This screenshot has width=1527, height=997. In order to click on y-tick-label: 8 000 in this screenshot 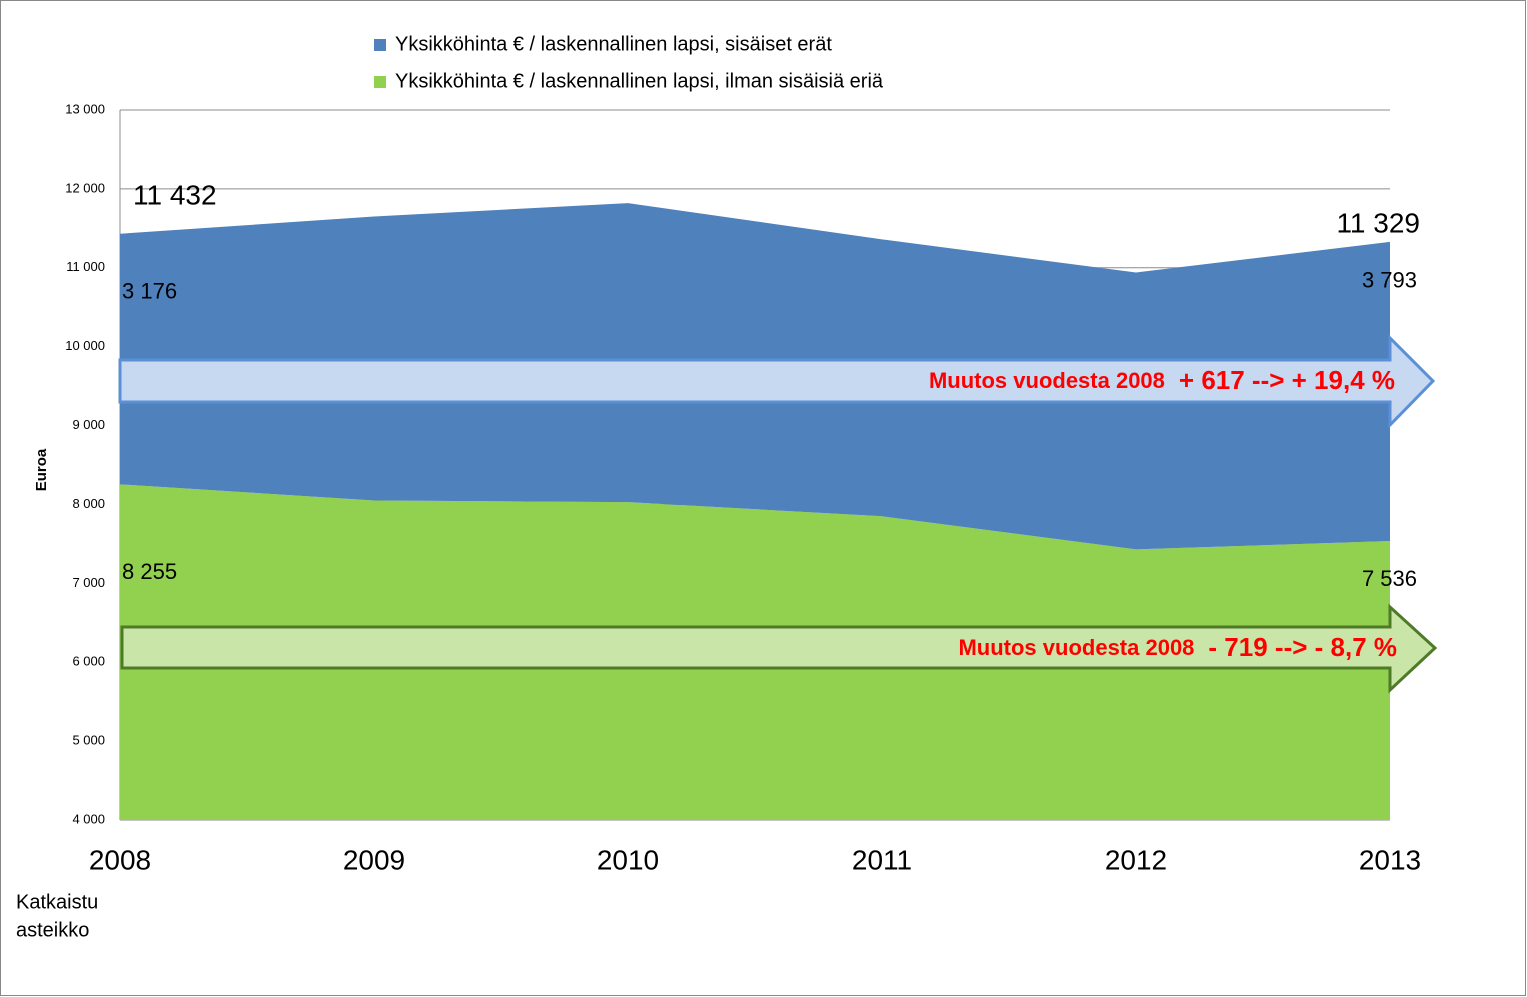, I will do `click(88, 503)`.